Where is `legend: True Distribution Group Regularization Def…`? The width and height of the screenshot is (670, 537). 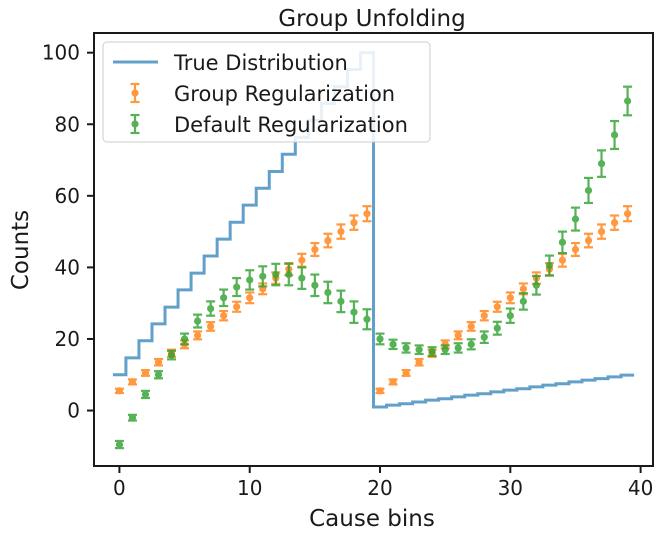
legend: True Distribution Group Regularization Def… is located at coordinates (266, 92).